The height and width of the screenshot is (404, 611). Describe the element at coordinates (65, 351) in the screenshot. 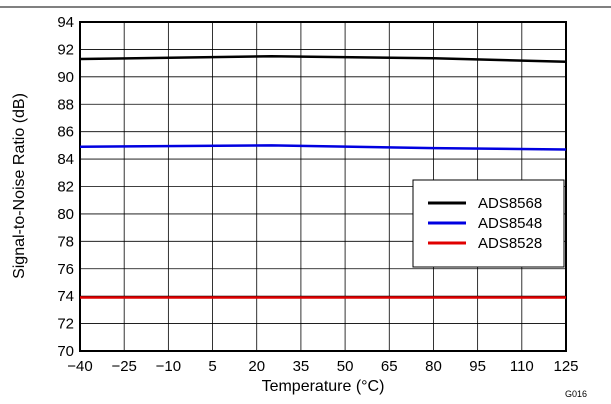

I see `y-tick-label: 70` at that location.